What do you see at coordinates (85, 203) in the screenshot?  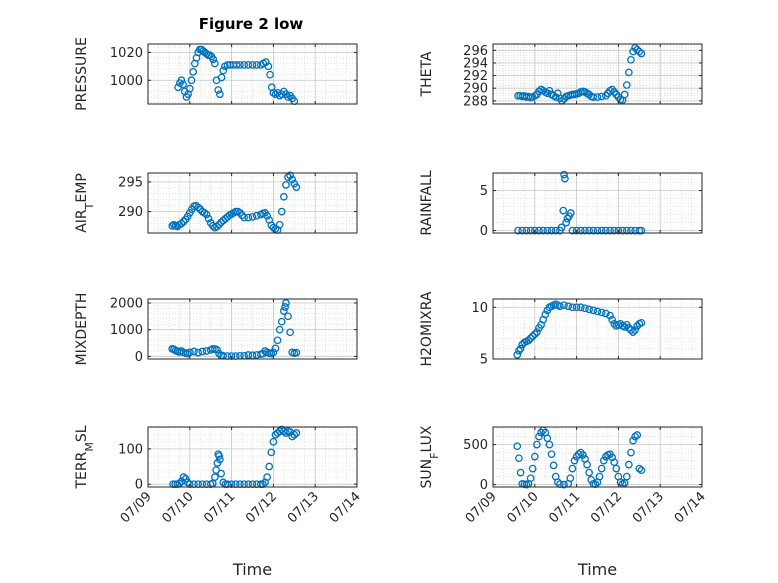 I see `y-axis-label: AIRTEMP` at bounding box center [85, 203].